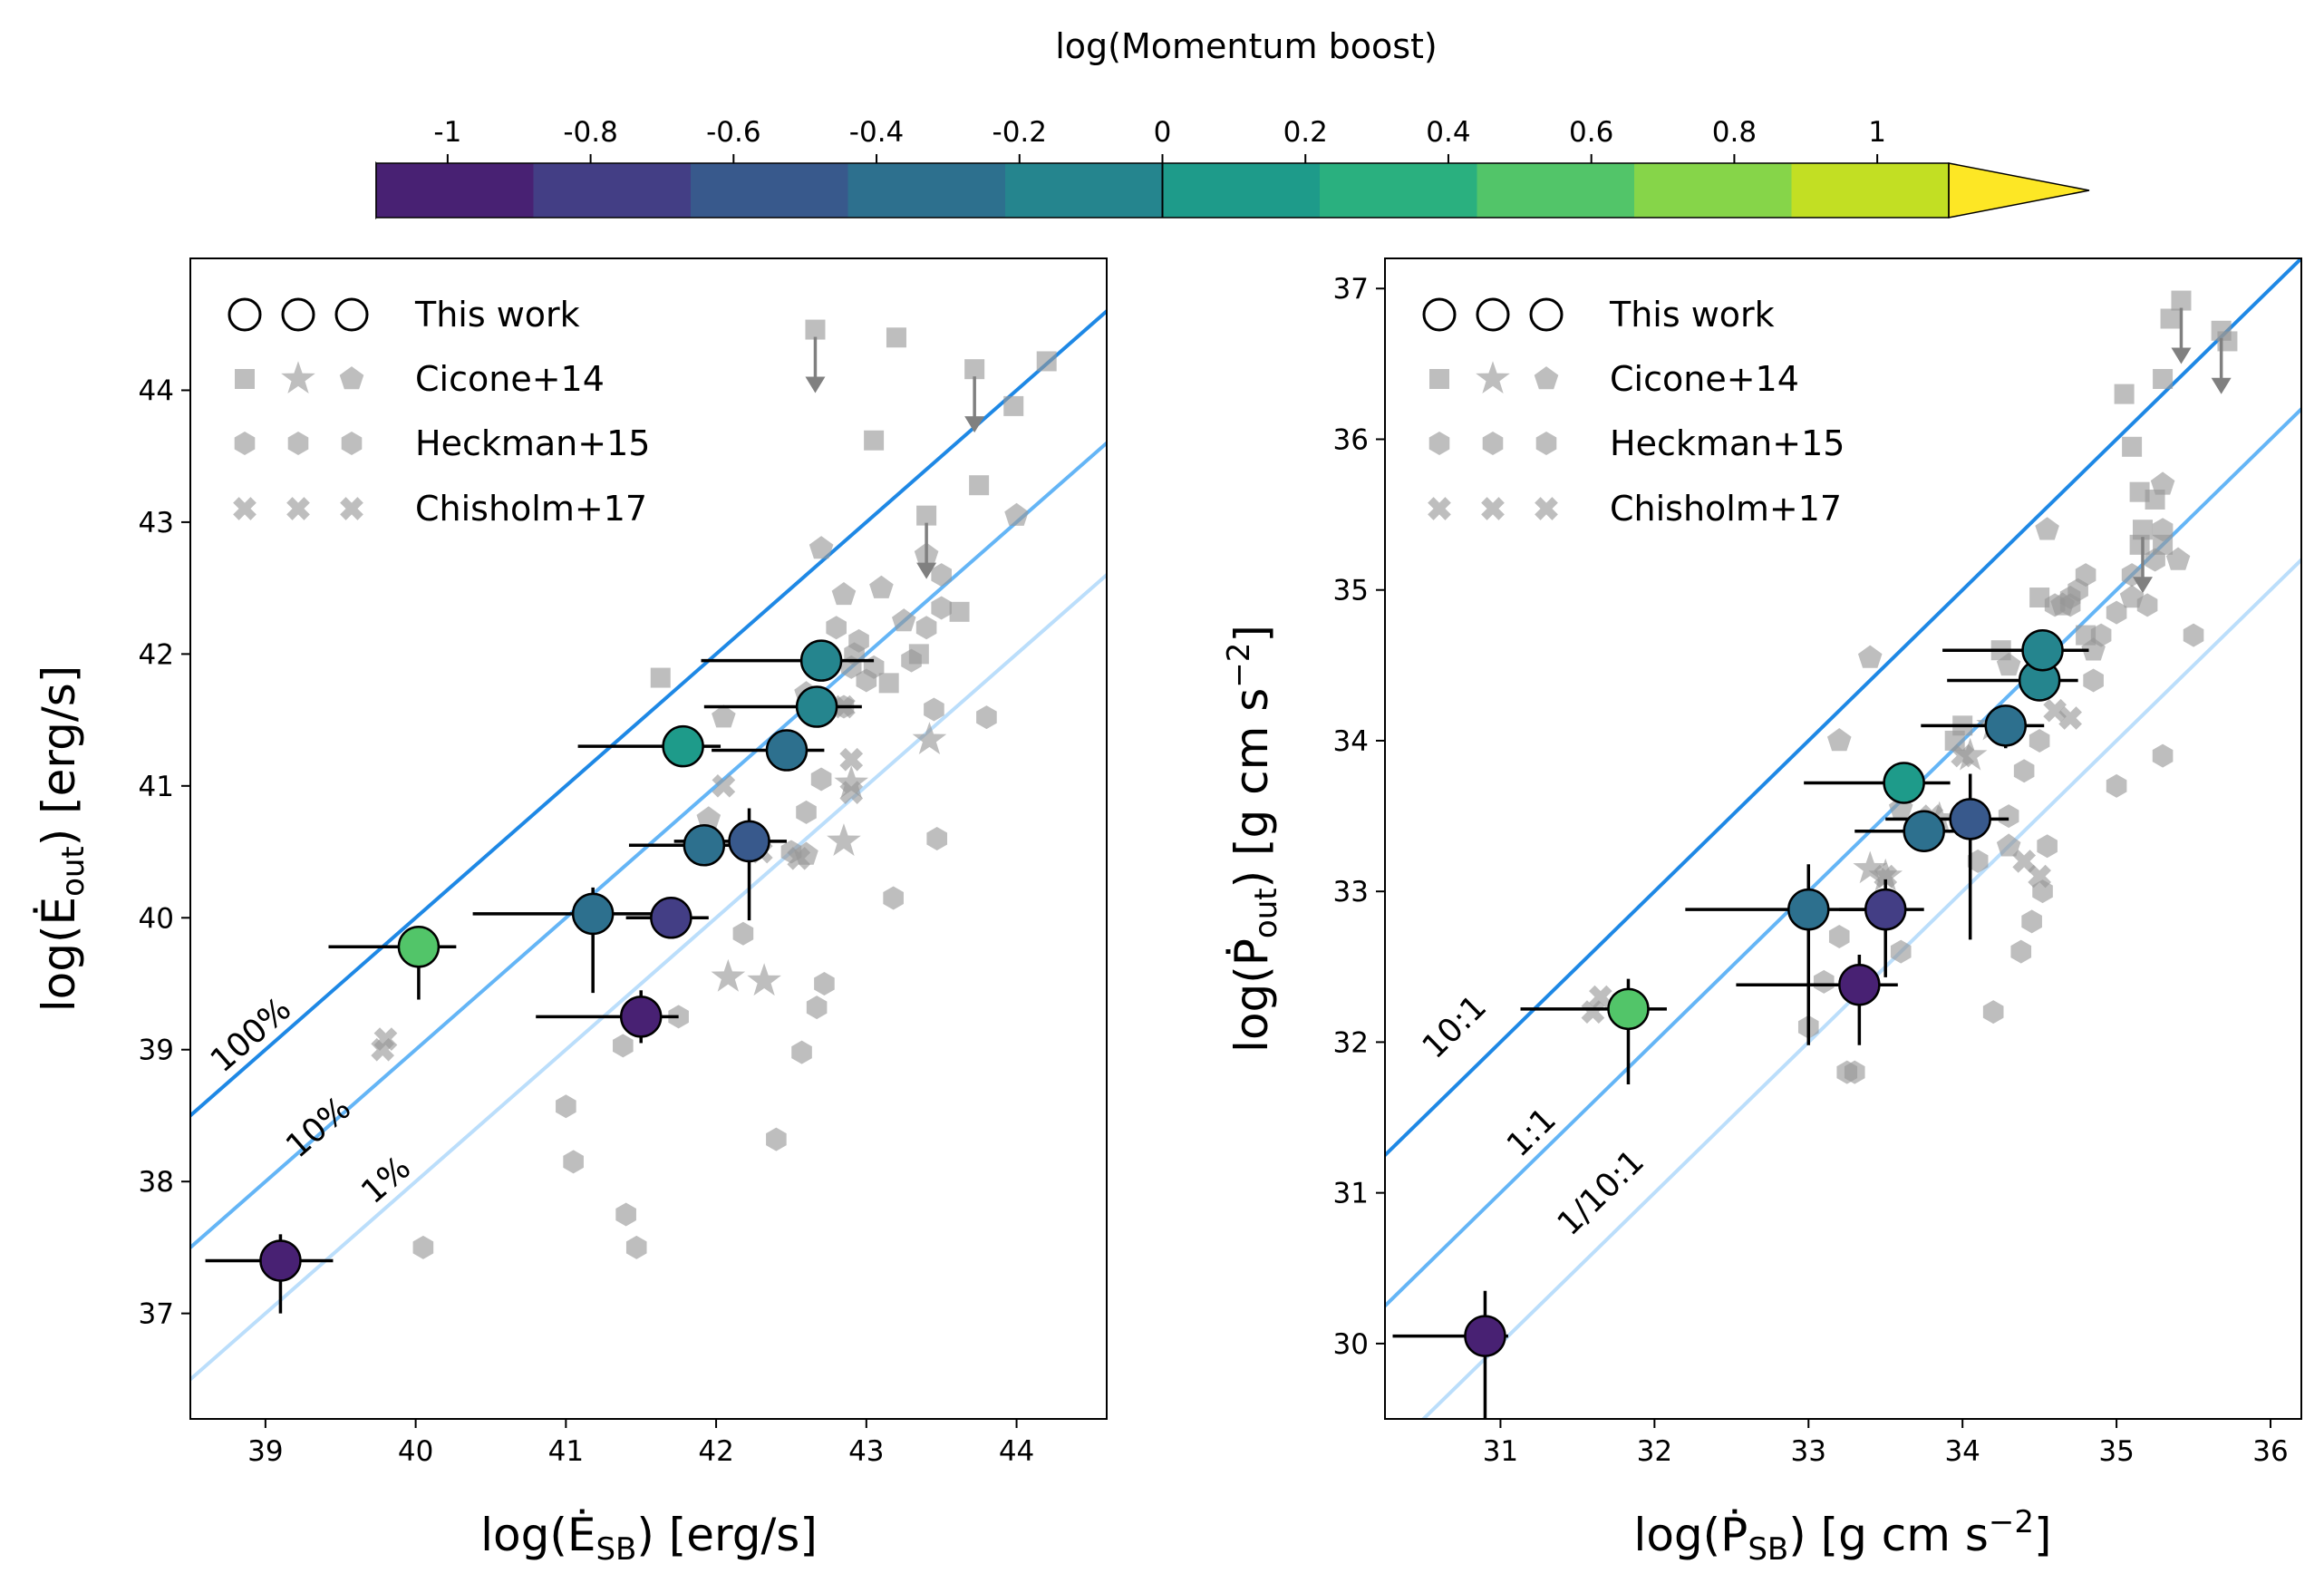  What do you see at coordinates (156, 390) in the screenshot?
I see `left-y-tick-label: 44` at bounding box center [156, 390].